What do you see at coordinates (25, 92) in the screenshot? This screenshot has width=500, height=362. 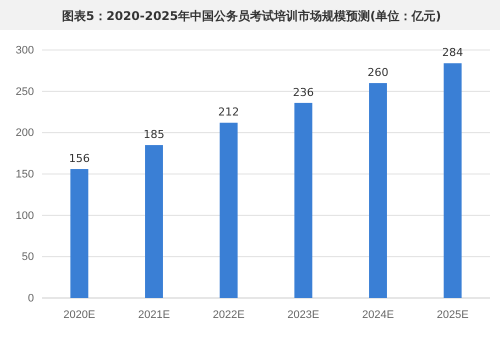 I see `y-tick-label: 250` at bounding box center [25, 92].